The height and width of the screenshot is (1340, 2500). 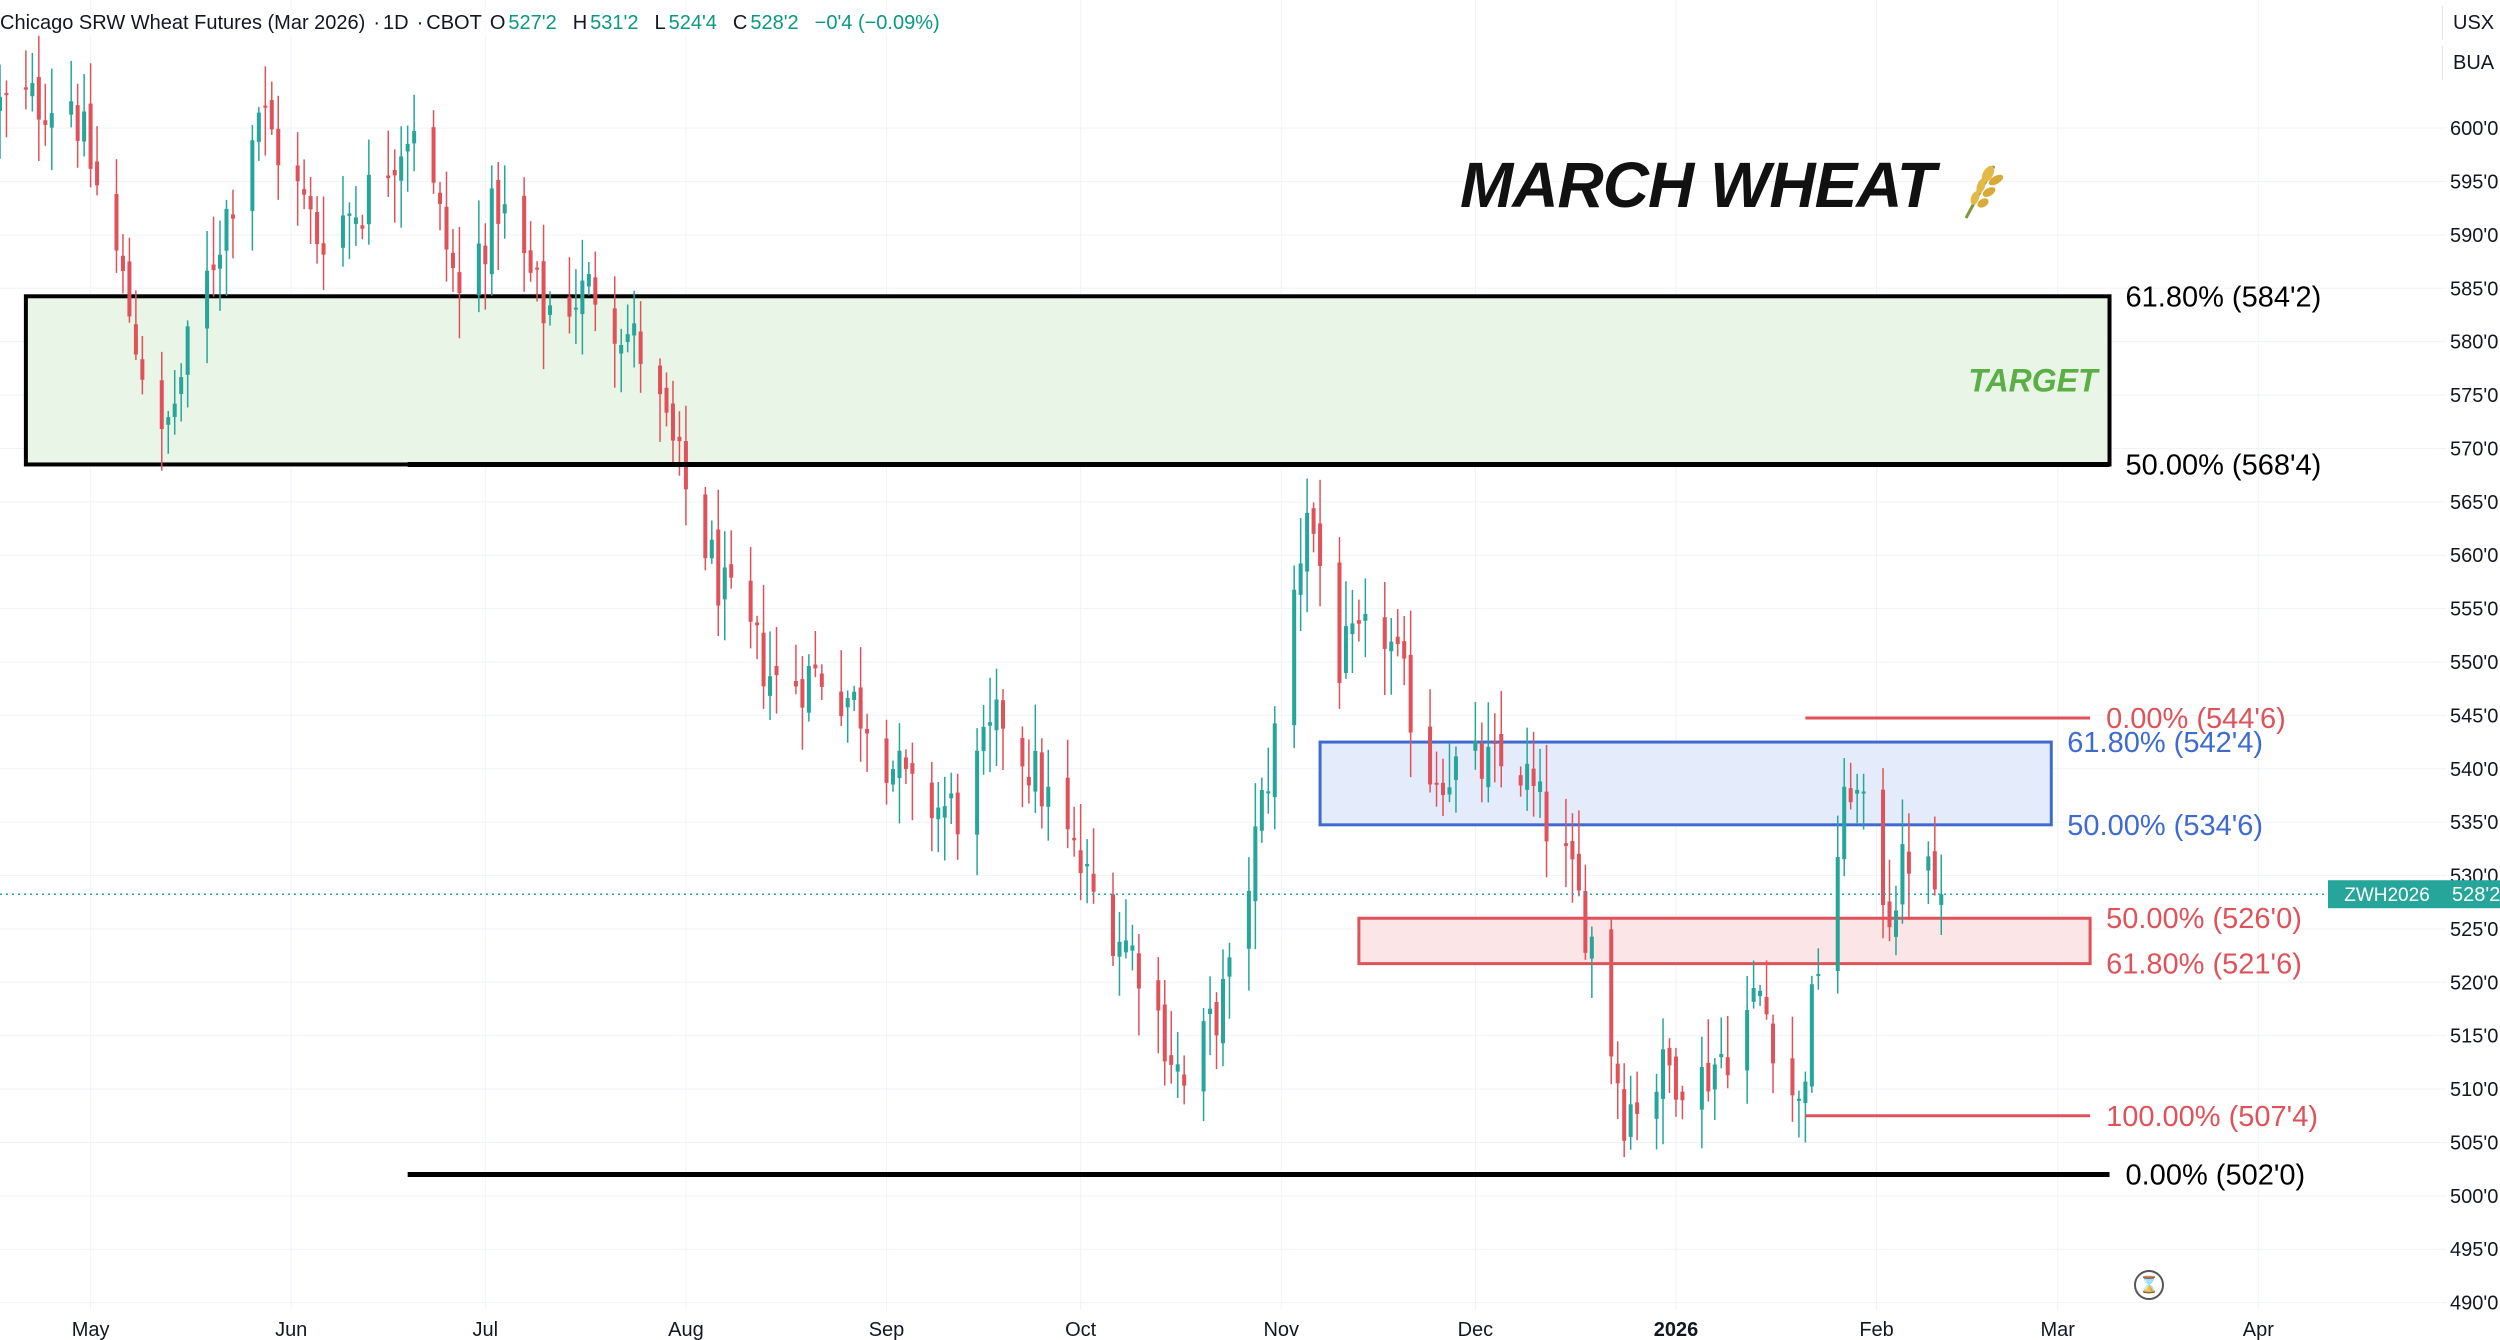 What do you see at coordinates (454, 22) in the screenshot?
I see `exchange: CBOT` at bounding box center [454, 22].